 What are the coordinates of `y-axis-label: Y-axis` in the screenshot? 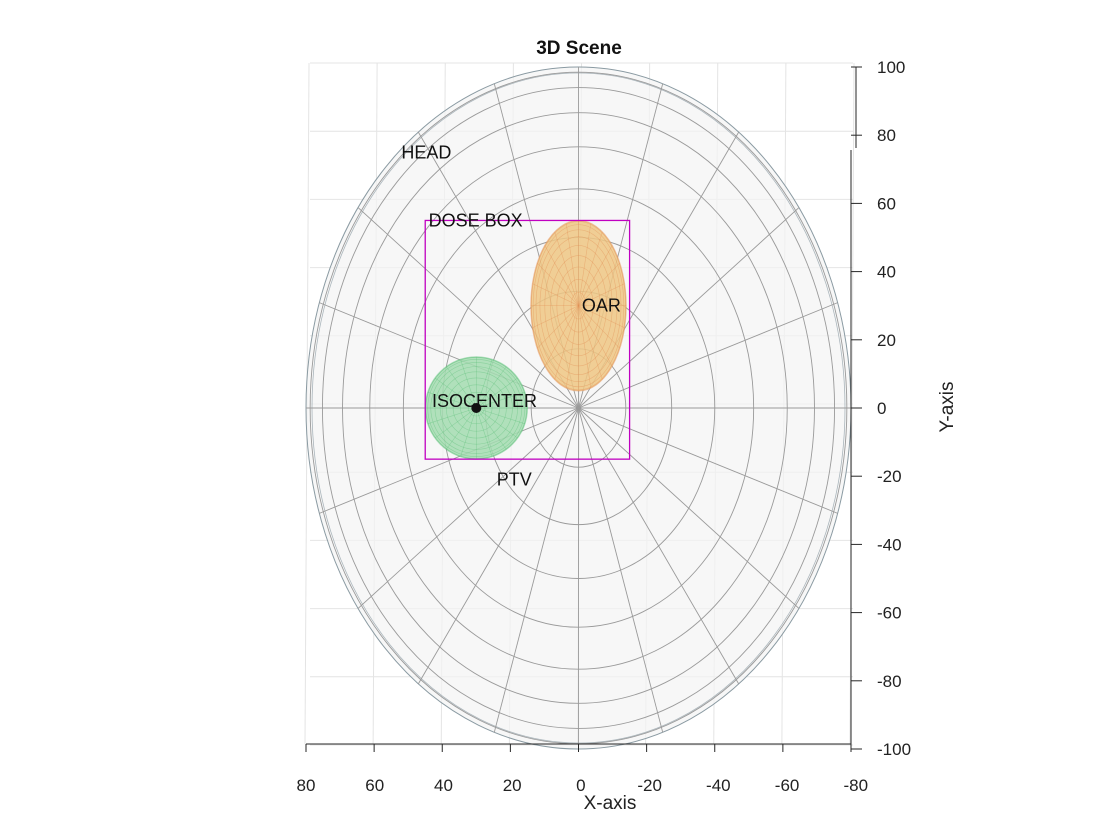 It's located at (947, 406).